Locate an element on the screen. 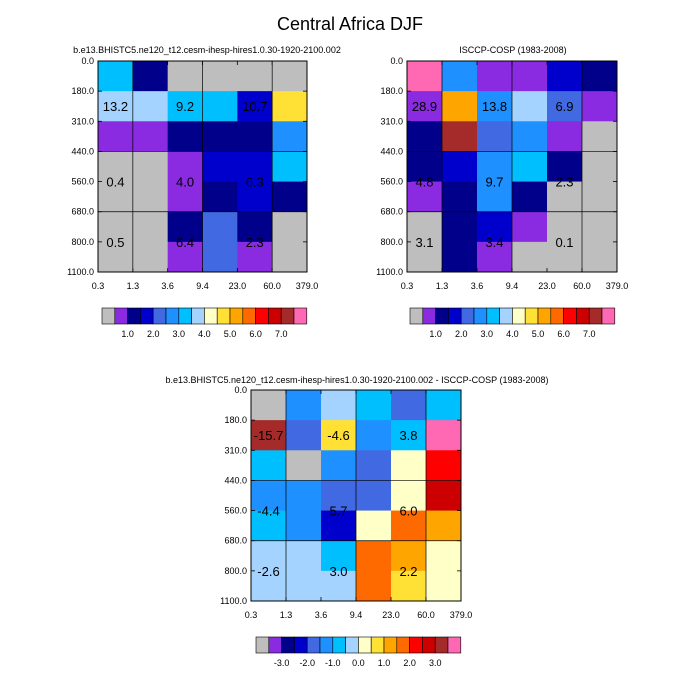  data-label: 9.2 is located at coordinates (185, 106).